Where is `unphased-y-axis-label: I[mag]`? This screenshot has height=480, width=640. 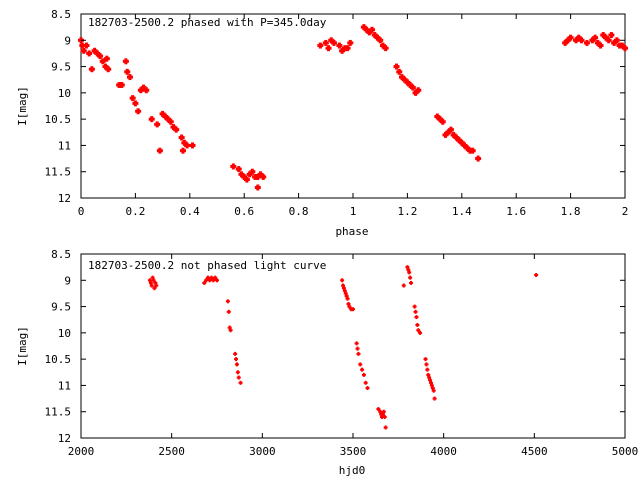 unphased-y-axis-label: I[mag] is located at coordinates (22, 346).